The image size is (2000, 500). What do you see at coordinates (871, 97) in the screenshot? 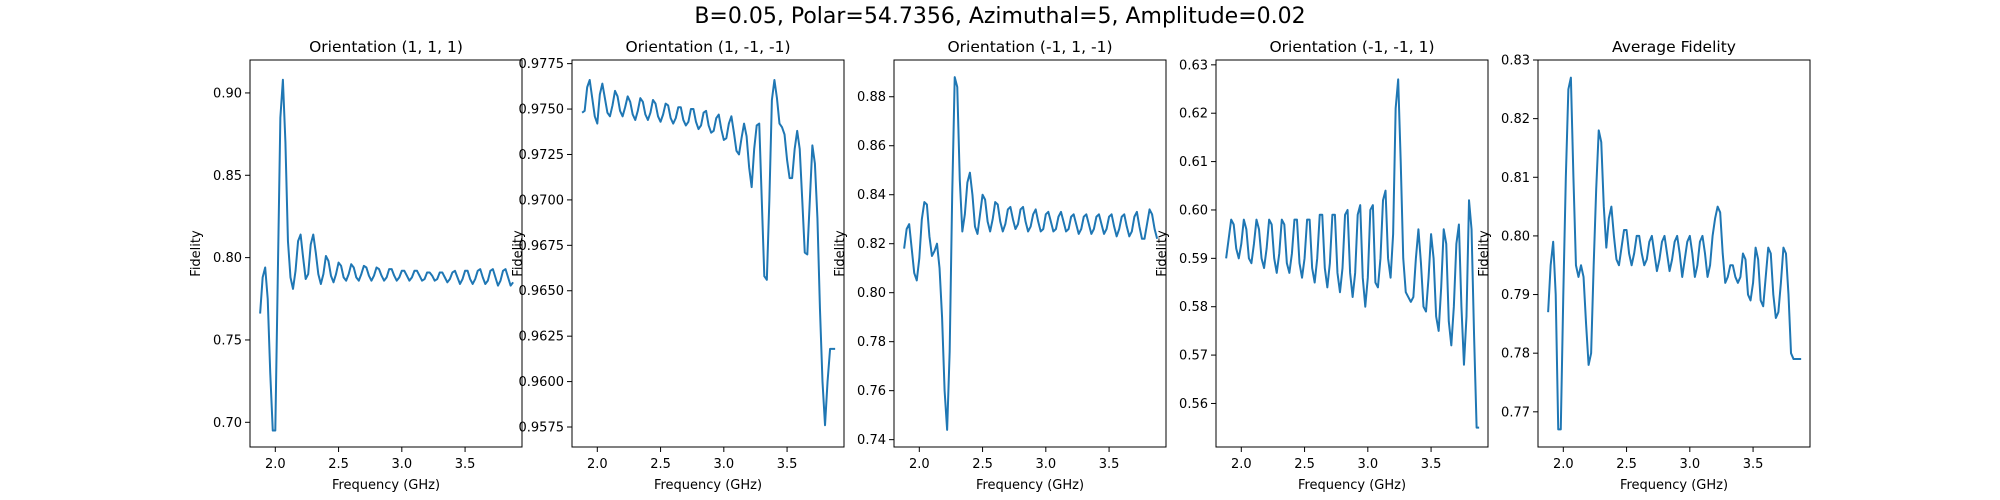
I see `y-tick-label: 0.88` at bounding box center [871, 97].